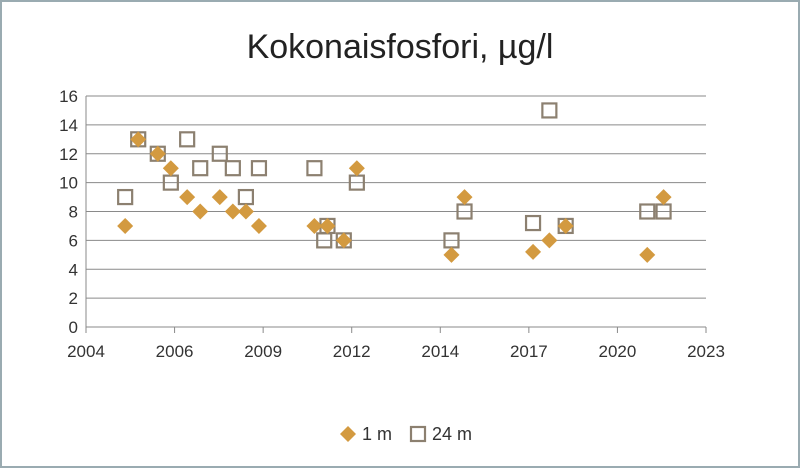 Image resolution: width=800 pixels, height=468 pixels. I want to click on x-tick-label: 2017, so click(529, 351).